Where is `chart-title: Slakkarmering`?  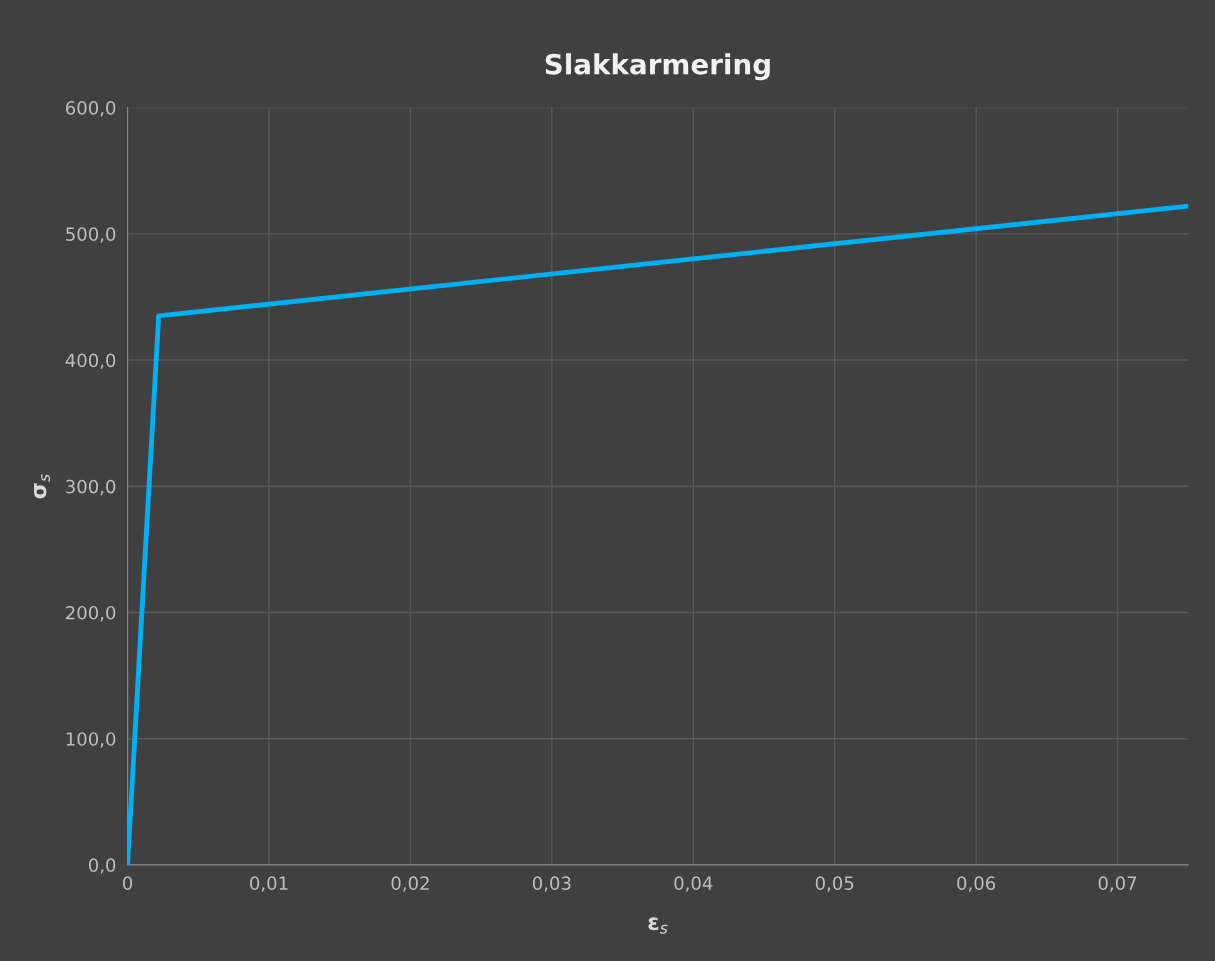 chart-title: Slakkarmering is located at coordinates (657, 67).